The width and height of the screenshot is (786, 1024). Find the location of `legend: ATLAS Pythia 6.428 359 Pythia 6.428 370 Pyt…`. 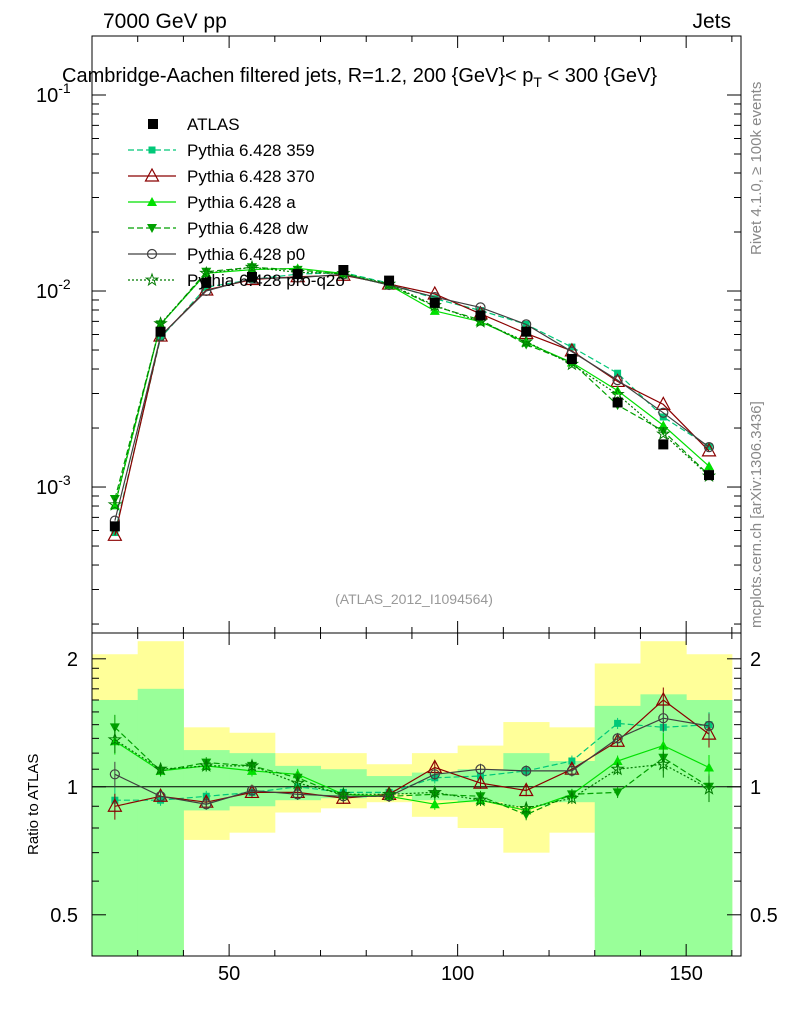

legend: ATLAS Pythia 6.428 359 Pythia 6.428 370 Pyt… is located at coordinates (236, 202).